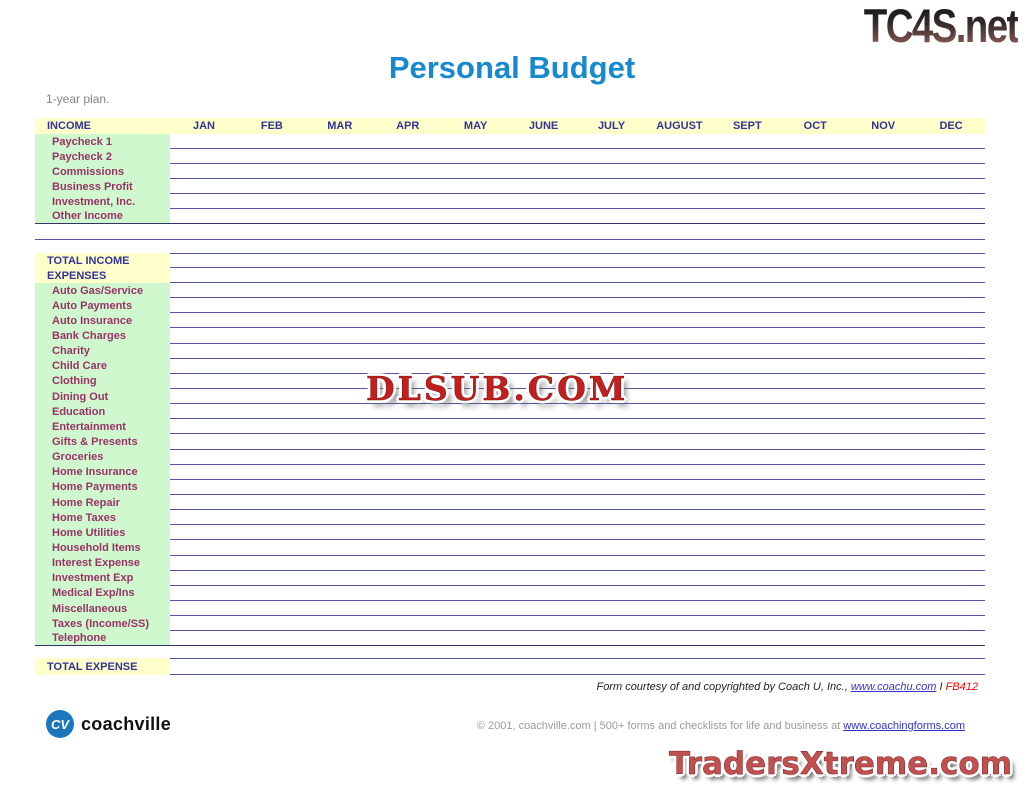  Describe the element at coordinates (203, 126) in the screenshot. I see `month-header: JAN` at that location.